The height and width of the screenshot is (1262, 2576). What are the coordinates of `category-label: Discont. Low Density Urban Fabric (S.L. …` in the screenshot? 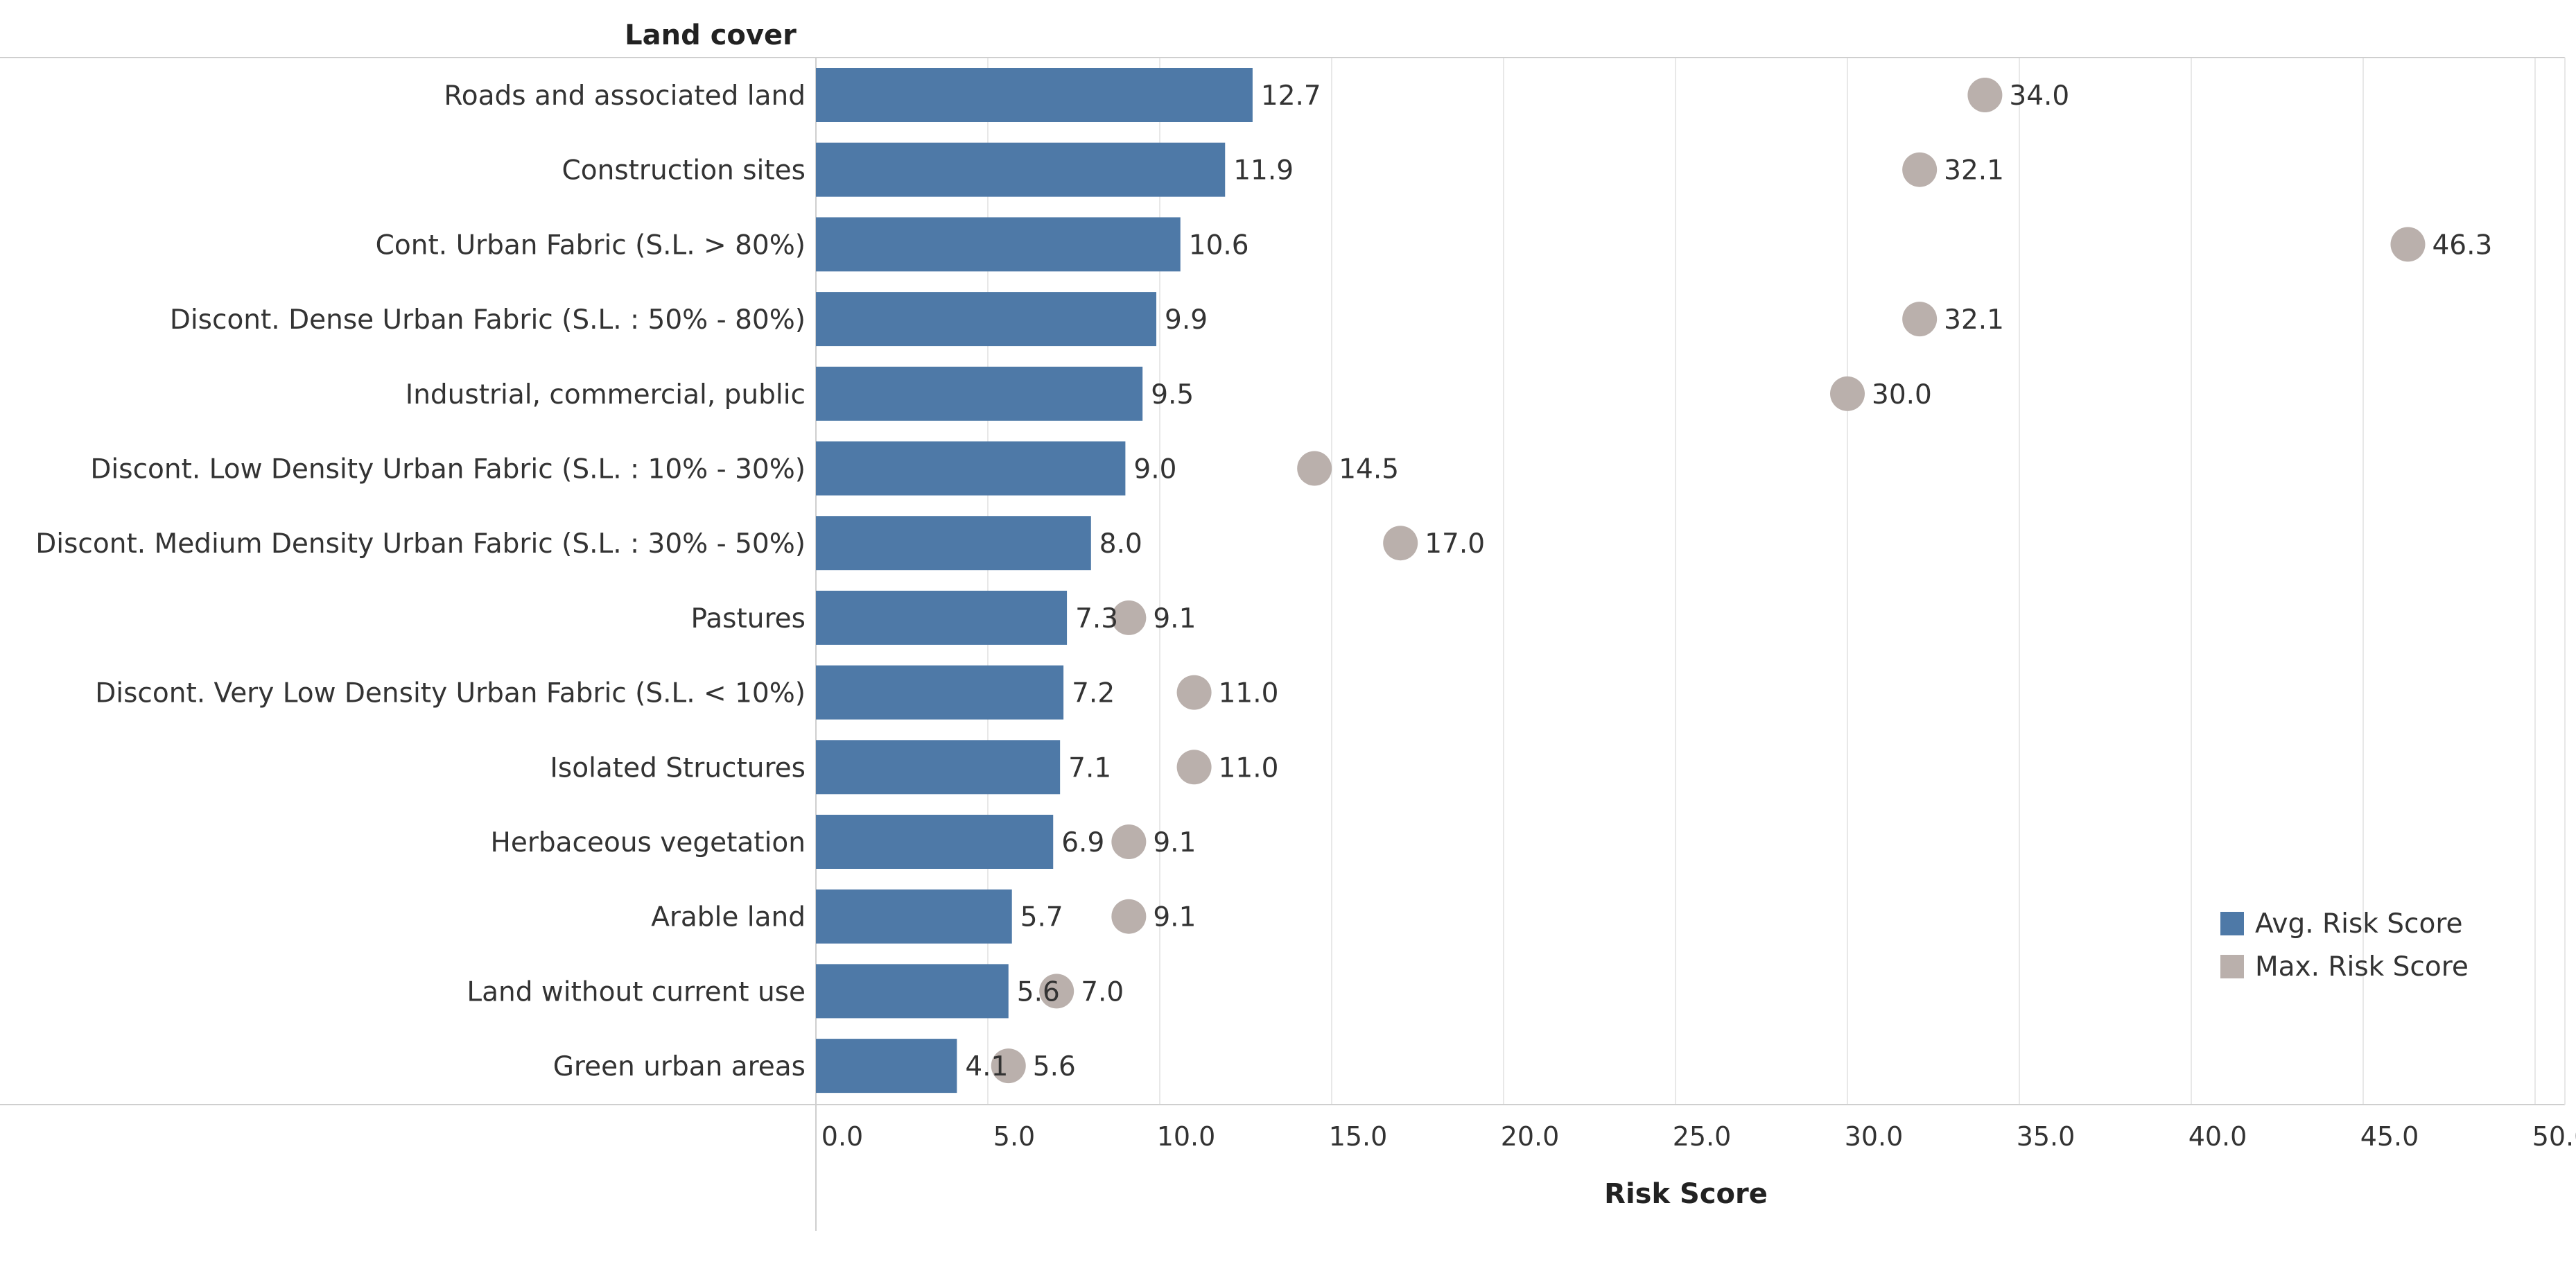 It's located at (448, 469).